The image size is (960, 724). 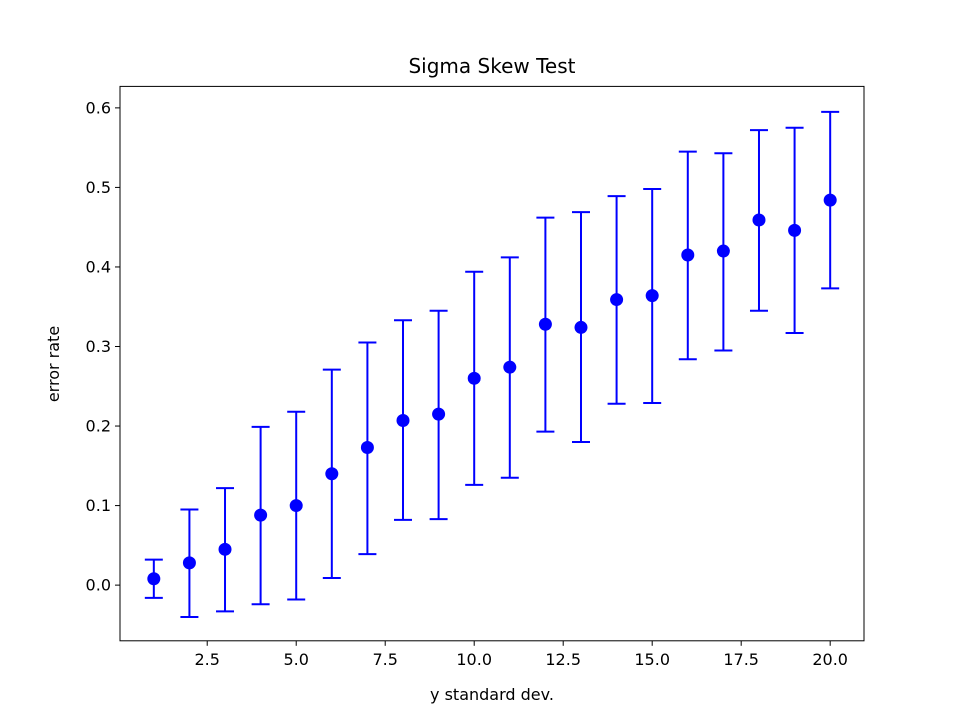 What do you see at coordinates (491, 66) in the screenshot?
I see `chart-title: Sigma Skew Test` at bounding box center [491, 66].